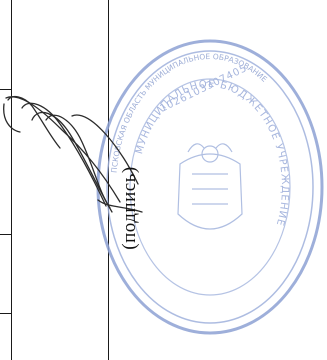 The width and height of the screenshot is (327, 360). What do you see at coordinates (11, 180) in the screenshot?
I see `table-border-left` at bounding box center [11, 180].